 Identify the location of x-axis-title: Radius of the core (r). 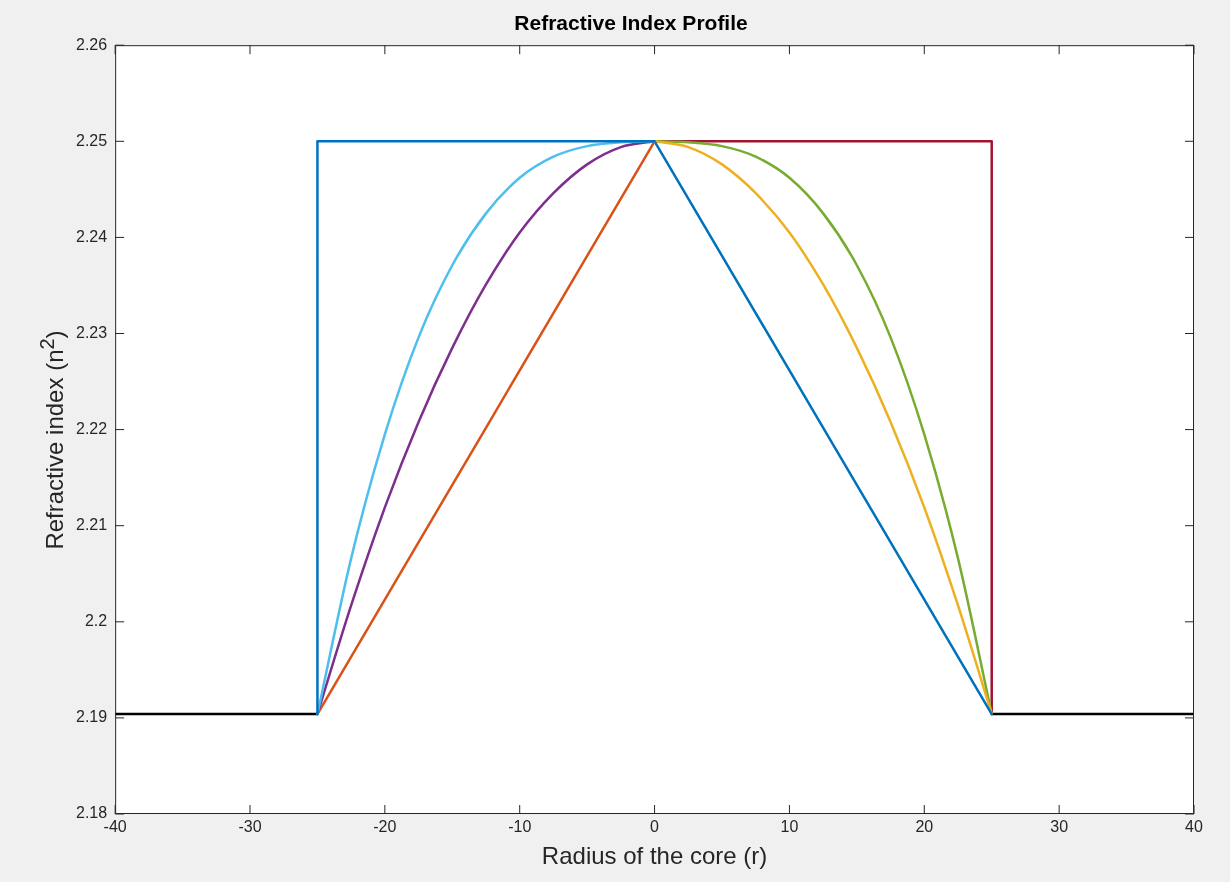
(654, 856).